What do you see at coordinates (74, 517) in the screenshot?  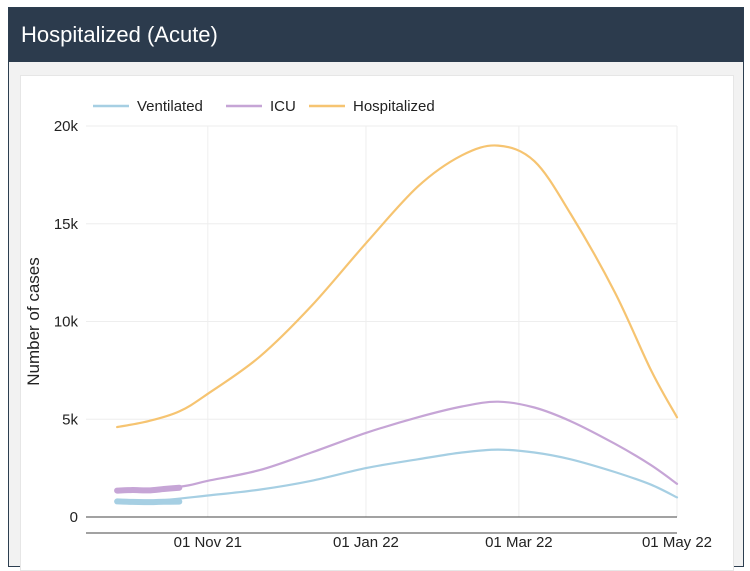 I see `y-tick-label: 0` at bounding box center [74, 517].